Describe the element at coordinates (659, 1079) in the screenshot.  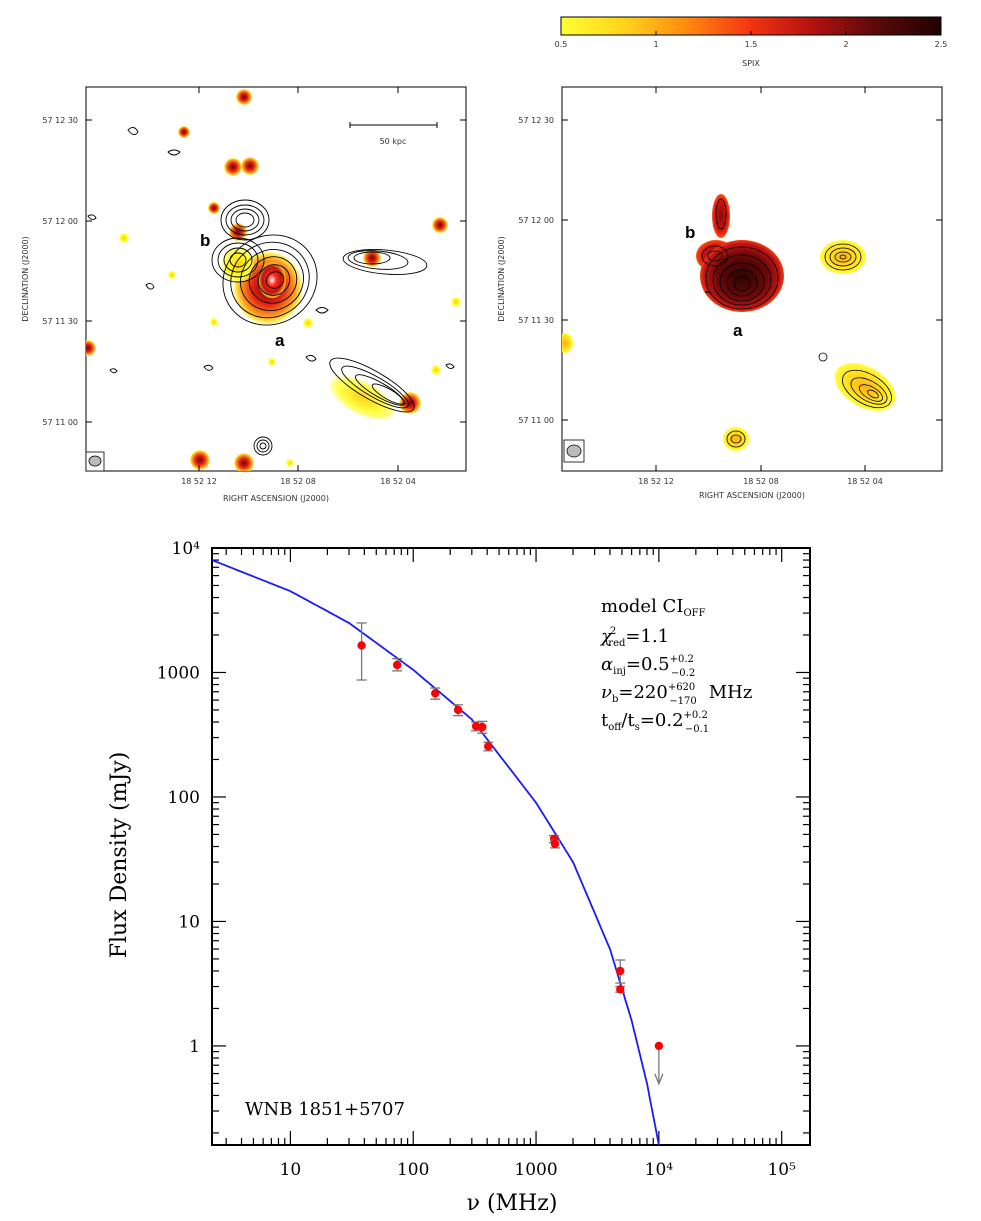
I see `upper-limit-arrowhead` at that location.